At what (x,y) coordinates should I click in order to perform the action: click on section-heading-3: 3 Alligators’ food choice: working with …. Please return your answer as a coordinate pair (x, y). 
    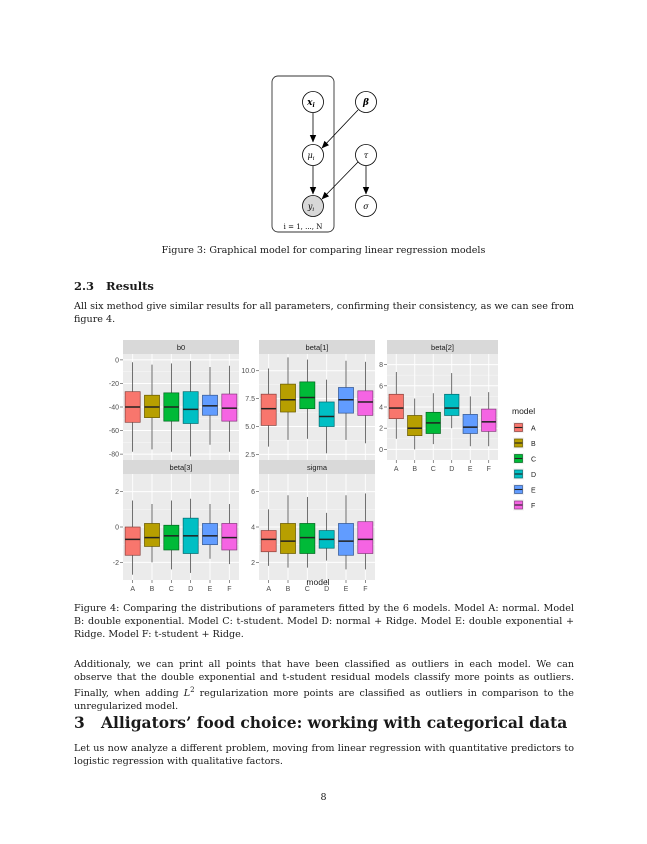
    Looking at the image, I should click on (320, 722).